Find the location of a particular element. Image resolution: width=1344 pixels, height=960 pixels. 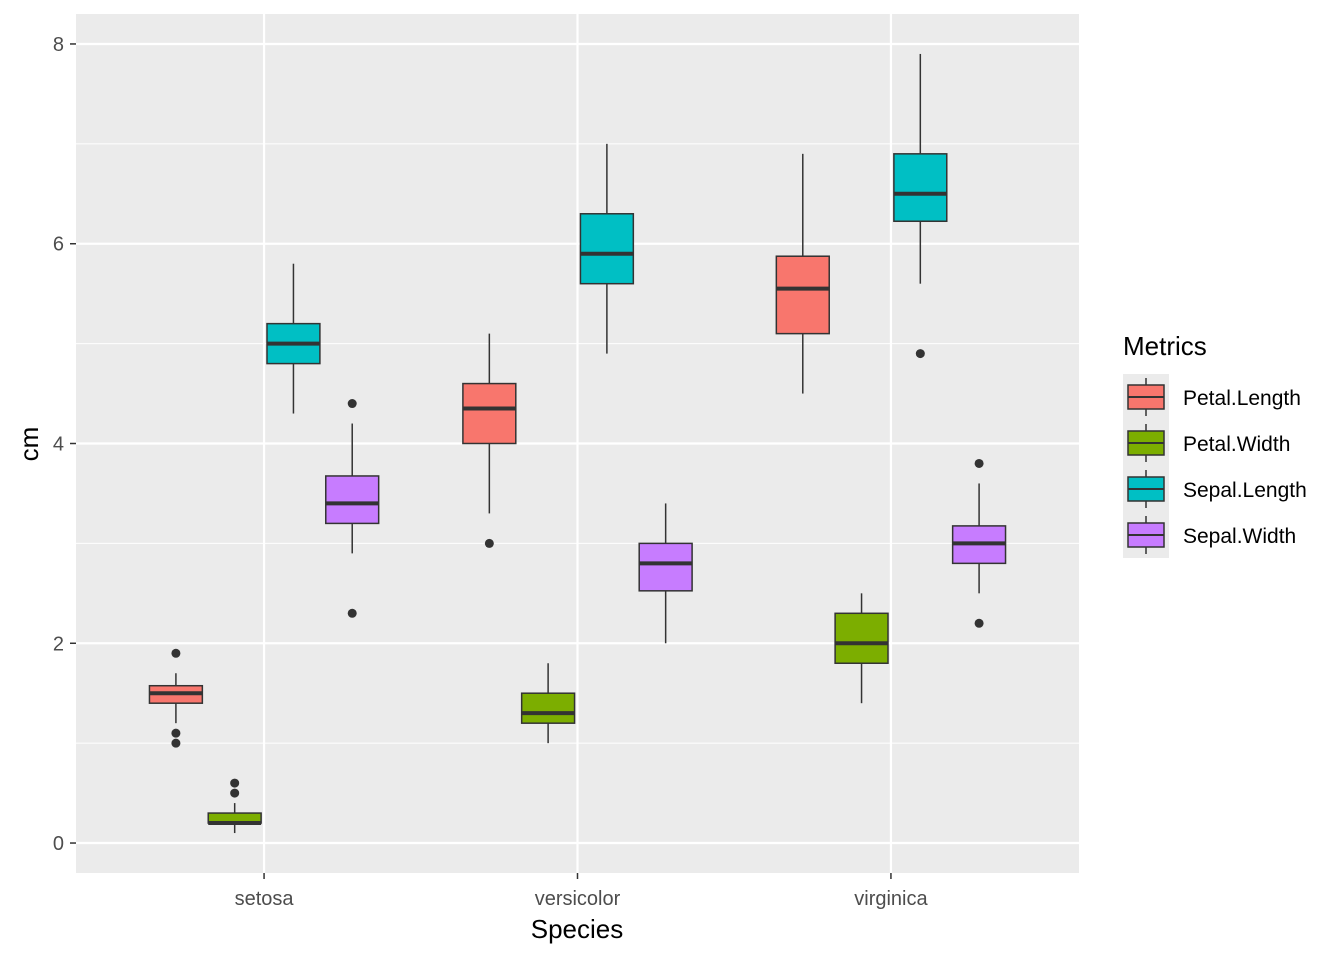

x-tick-label: setosa is located at coordinates (265, 899).